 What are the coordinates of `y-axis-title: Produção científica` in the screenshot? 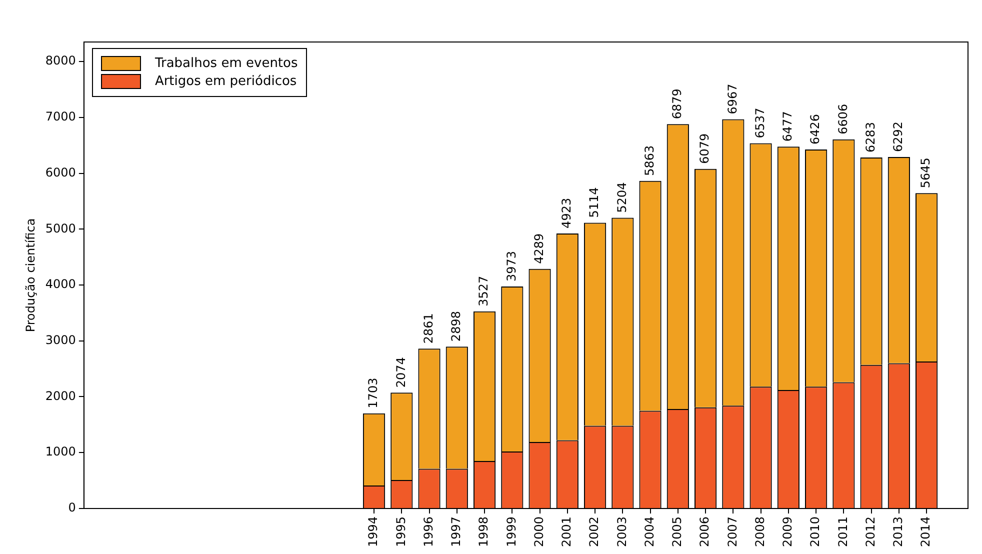 It's located at (30, 275).